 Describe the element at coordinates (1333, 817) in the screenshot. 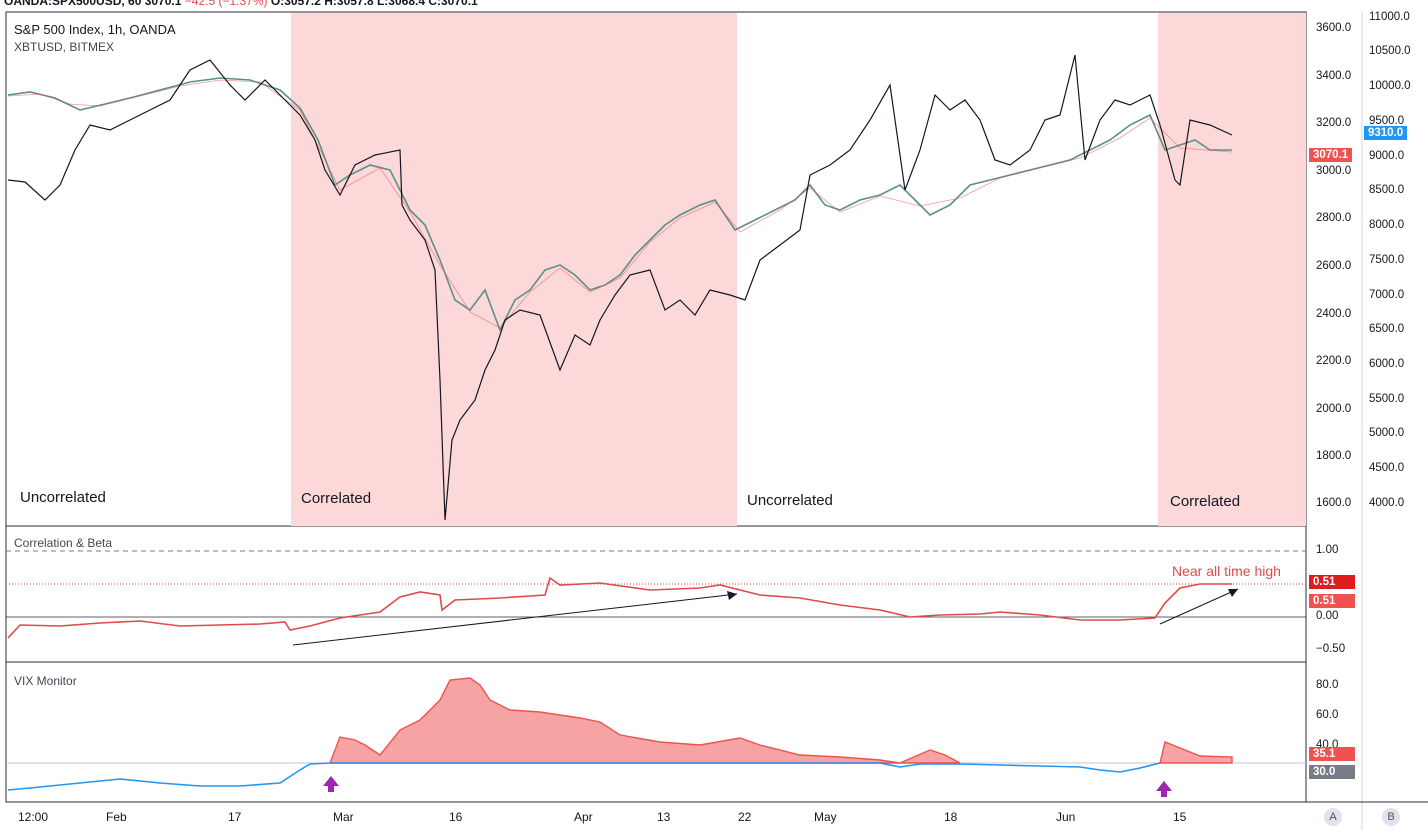

I see `auto-scale-button: A` at that location.